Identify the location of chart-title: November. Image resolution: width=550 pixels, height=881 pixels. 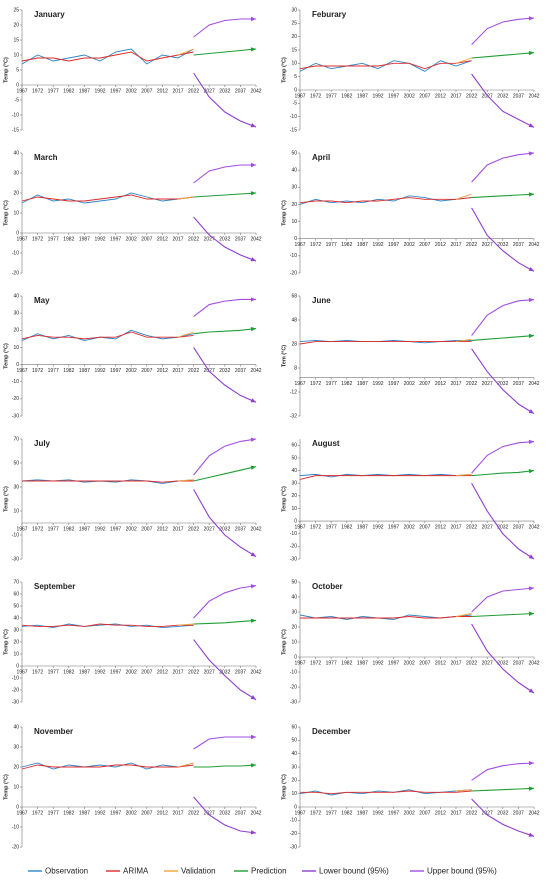
(53, 731).